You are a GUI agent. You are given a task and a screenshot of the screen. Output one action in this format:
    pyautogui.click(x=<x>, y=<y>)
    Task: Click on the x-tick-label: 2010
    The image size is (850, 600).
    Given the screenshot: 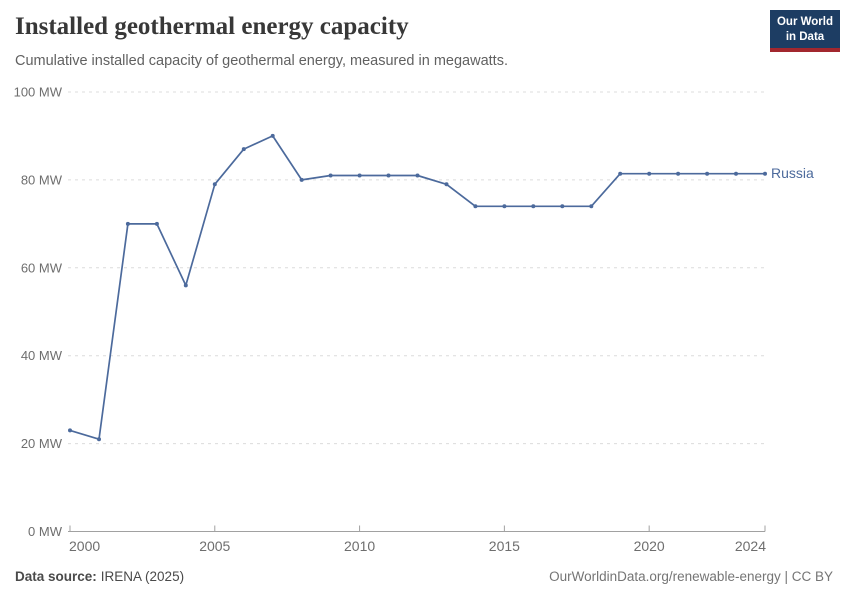 What is the action you would take?
    pyautogui.click(x=359, y=546)
    